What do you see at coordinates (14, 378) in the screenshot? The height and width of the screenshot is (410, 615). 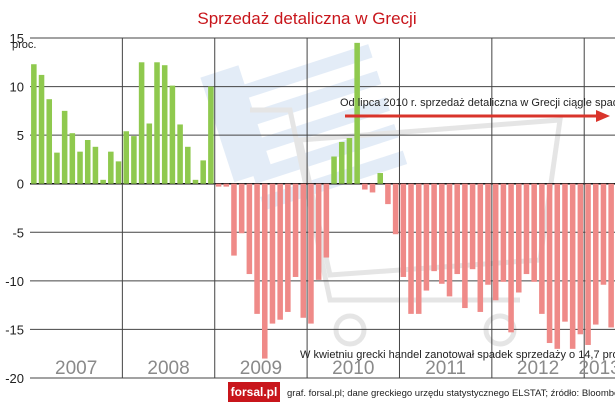 I see `y-tick-label: -20` at bounding box center [14, 378].